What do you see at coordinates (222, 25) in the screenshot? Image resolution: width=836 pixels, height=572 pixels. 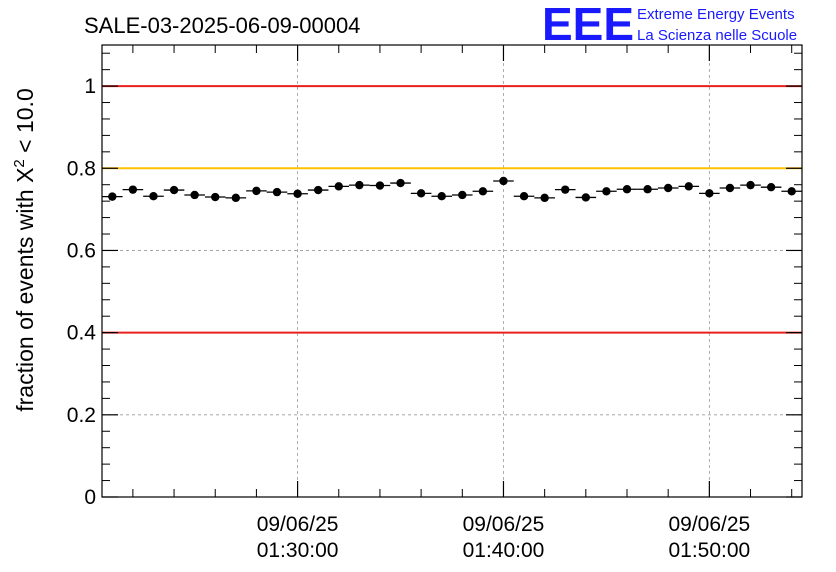 I see `chart-title: SALE-03-2025-06-09-00004` at bounding box center [222, 25].